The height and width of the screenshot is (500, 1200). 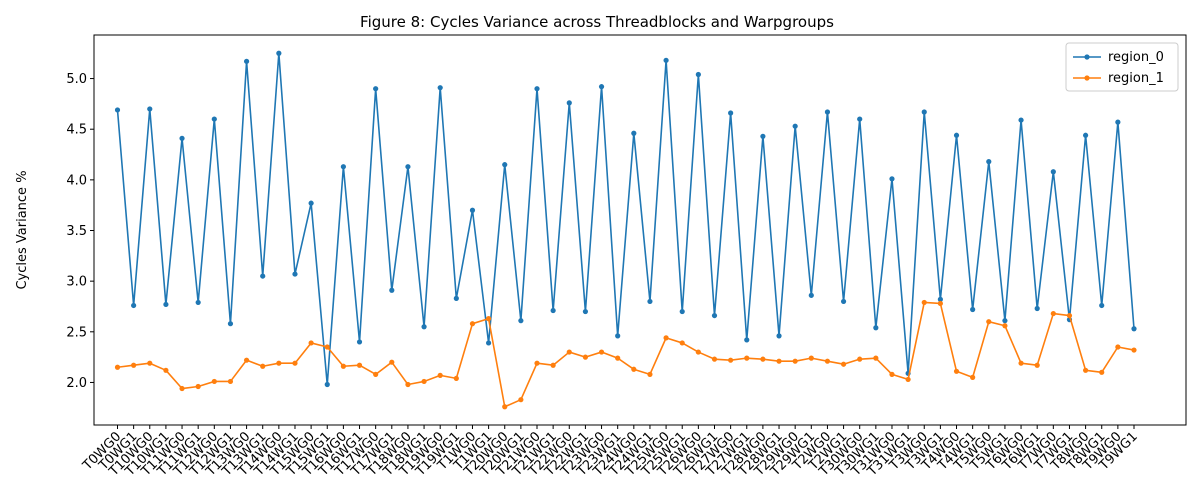 What do you see at coordinates (76, 332) in the screenshot?
I see `y-tick-label: 2.5` at bounding box center [76, 332].